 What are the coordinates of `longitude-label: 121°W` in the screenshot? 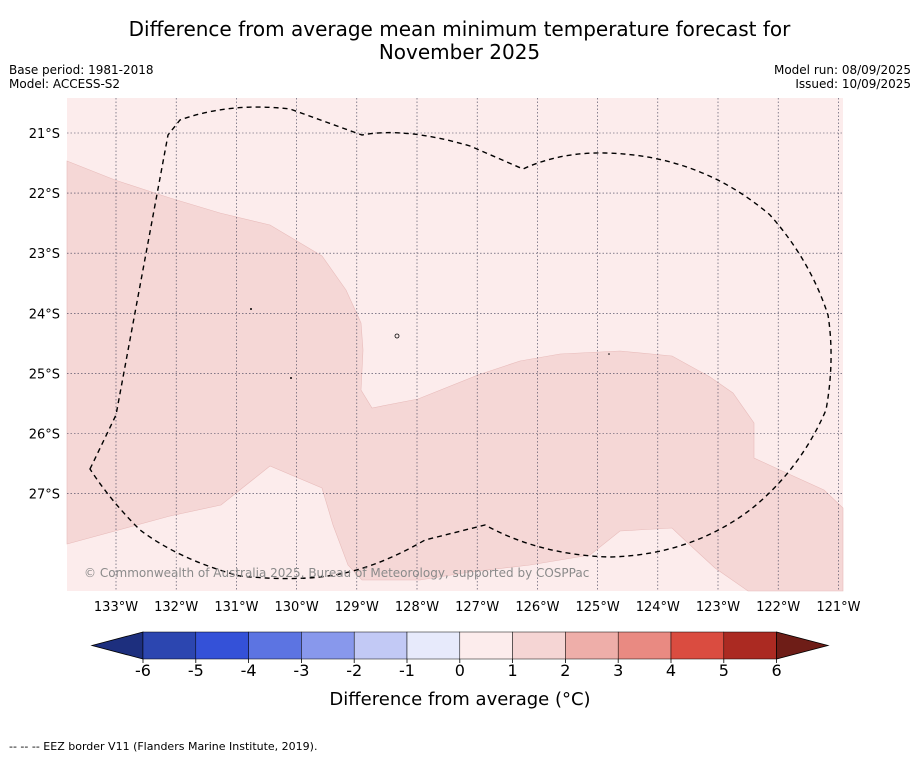 It's located at (838, 607).